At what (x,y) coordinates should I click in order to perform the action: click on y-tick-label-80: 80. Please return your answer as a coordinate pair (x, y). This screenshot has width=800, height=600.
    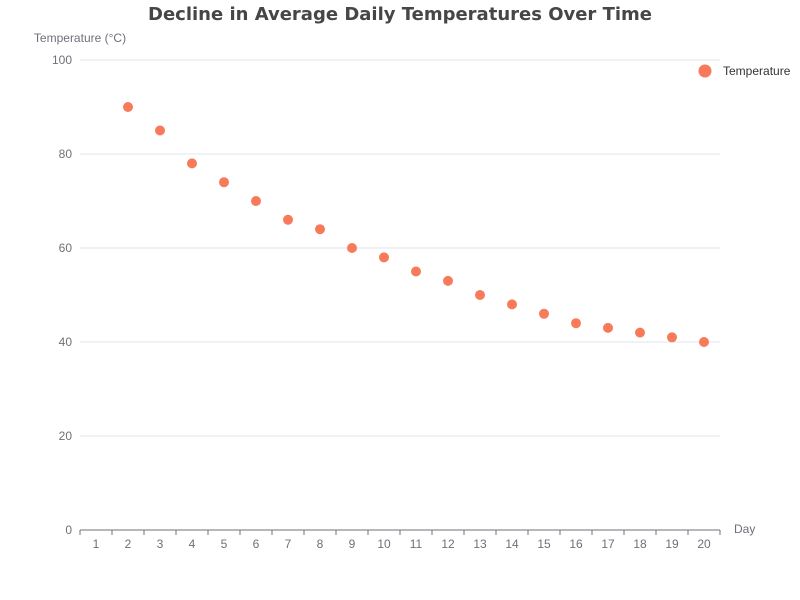
    Looking at the image, I should click on (66, 154).